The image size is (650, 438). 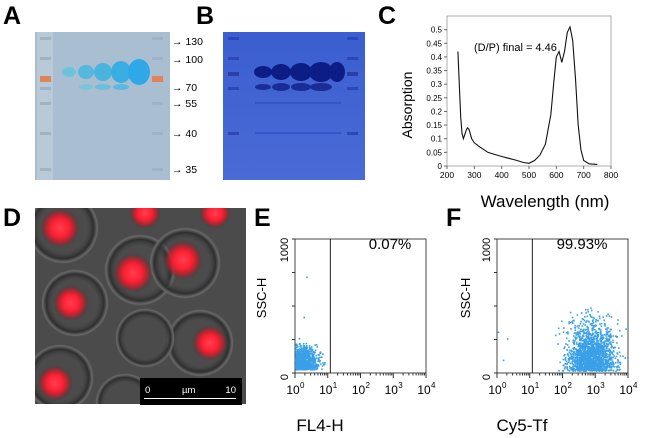 What do you see at coordinates (584, 175) in the screenshot?
I see `spectrum-xtick-label: 700` at bounding box center [584, 175].